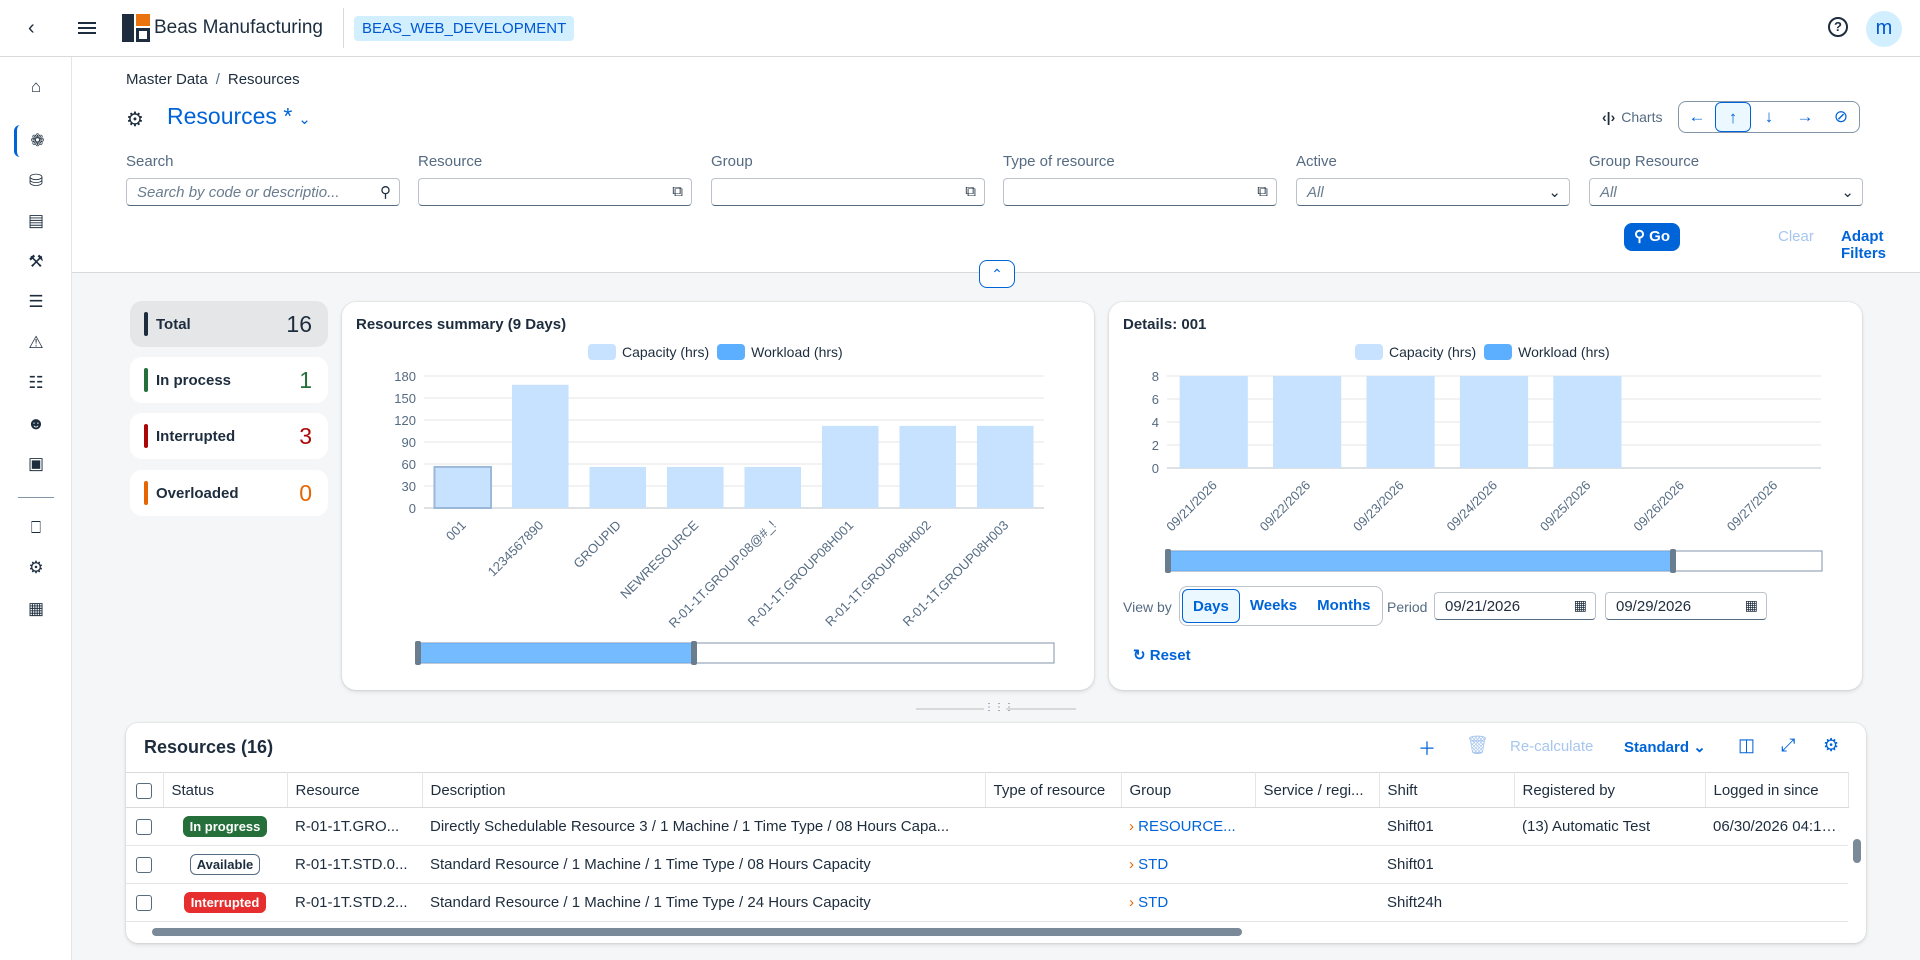  I want to click on checklist-icon: ☰, so click(36, 301).